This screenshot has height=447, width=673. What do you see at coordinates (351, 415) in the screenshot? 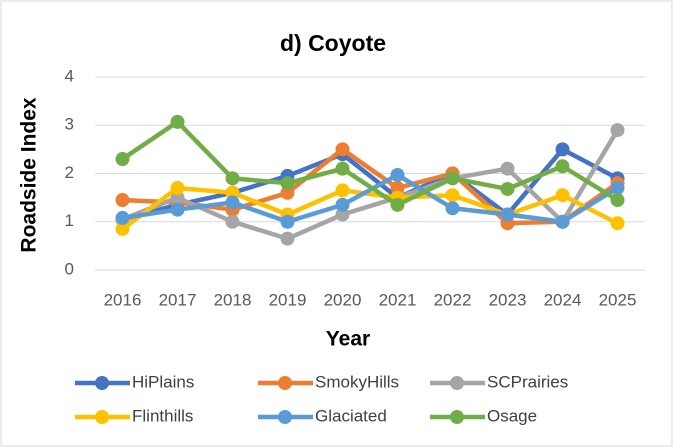
I see `legend-text: Glaciated` at bounding box center [351, 415].